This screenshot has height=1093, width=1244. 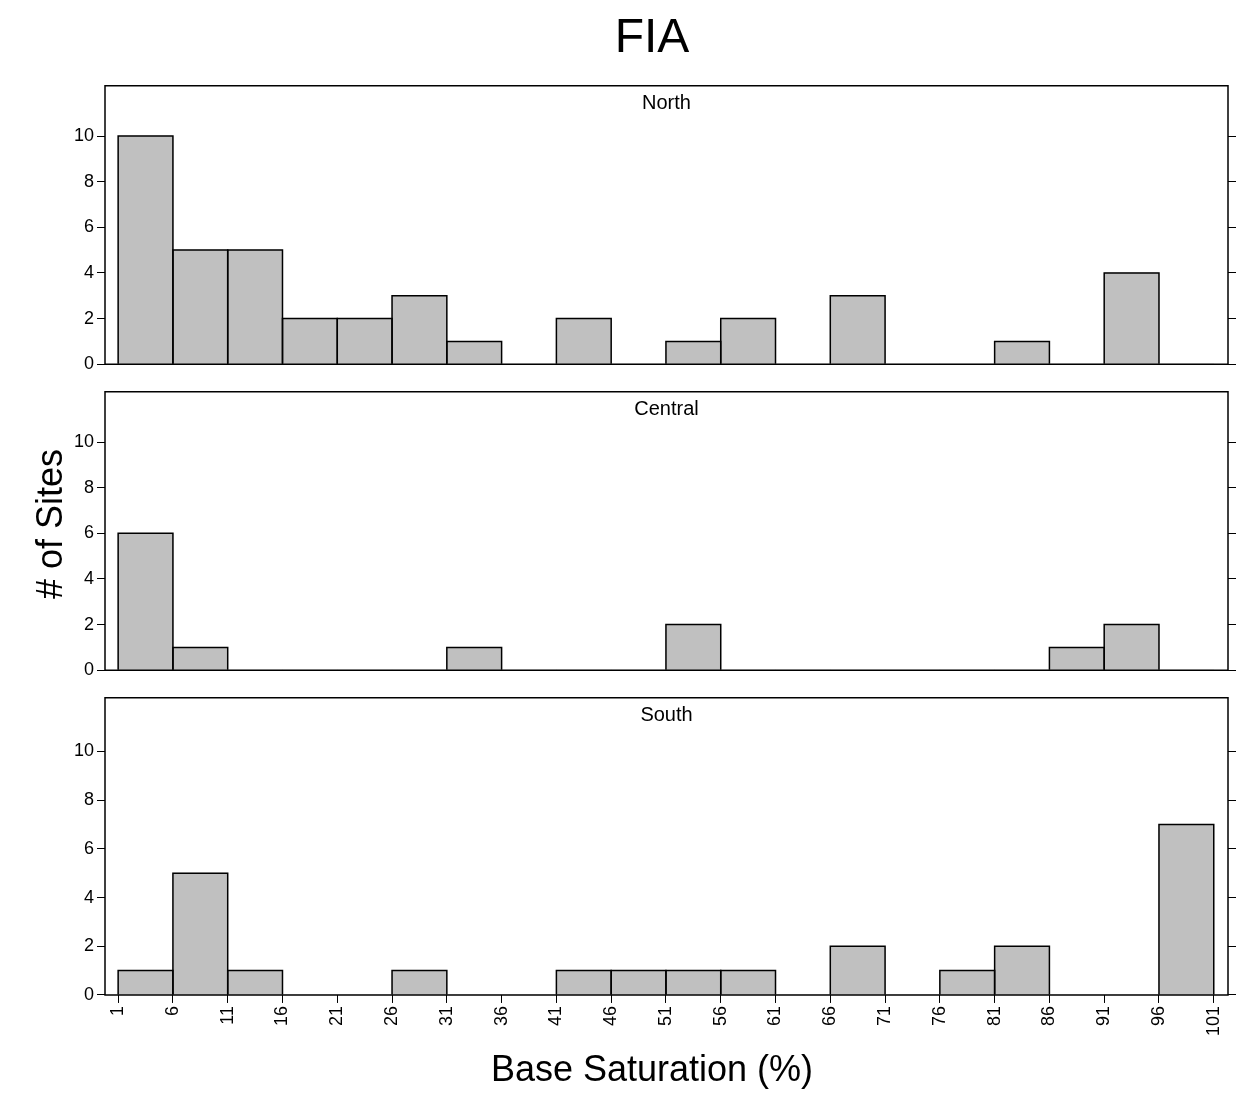 What do you see at coordinates (652, 1069) in the screenshot?
I see `x-axis-title: Base Saturation (%)` at bounding box center [652, 1069].